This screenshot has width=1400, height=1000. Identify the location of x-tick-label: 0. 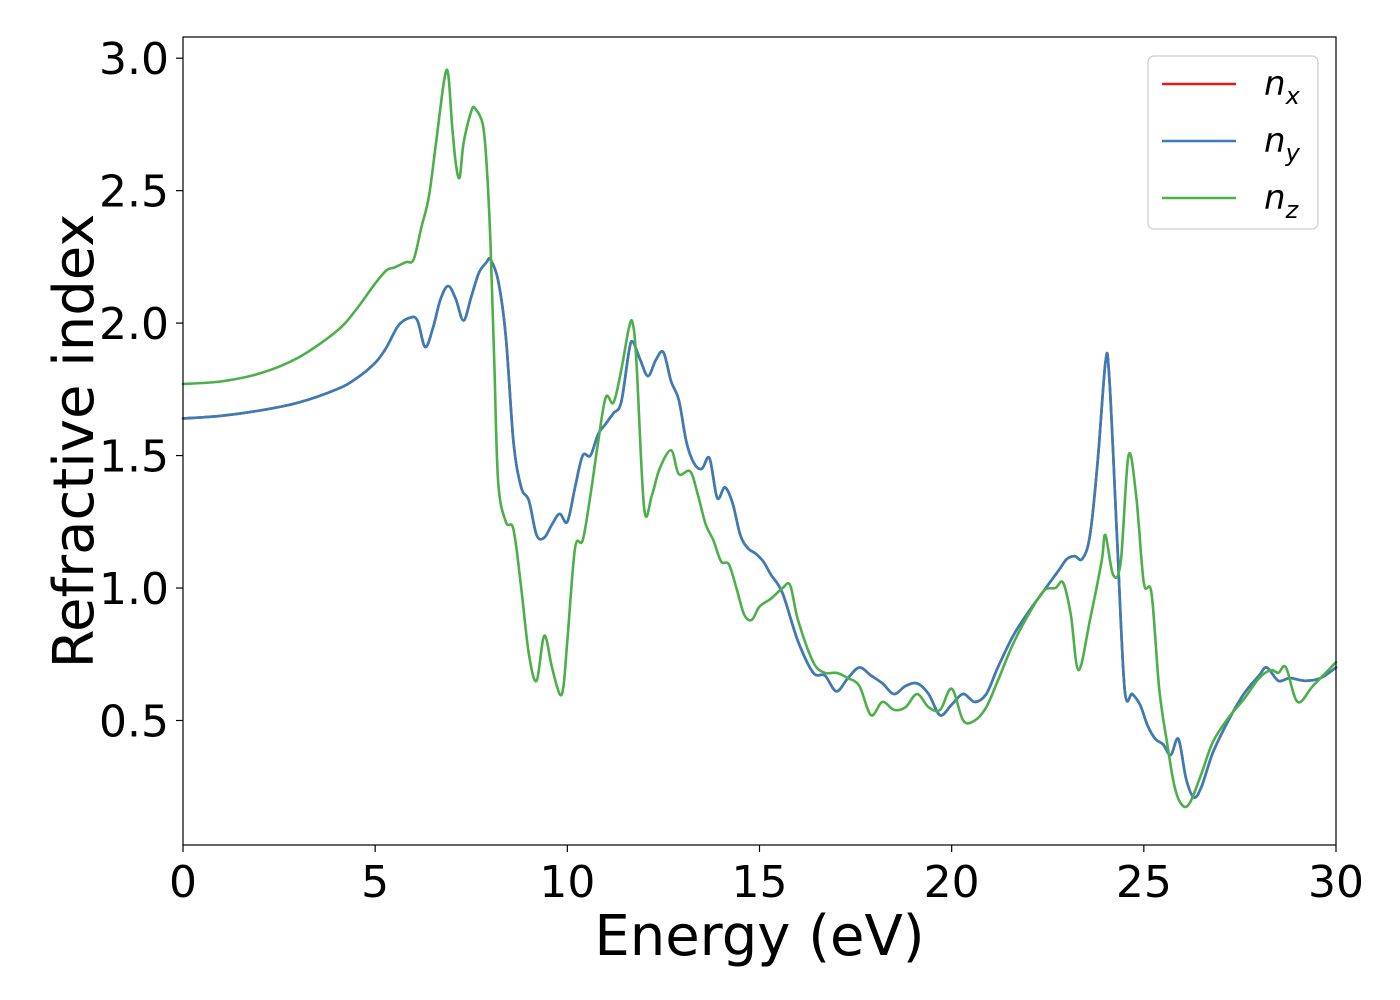
(183, 882).